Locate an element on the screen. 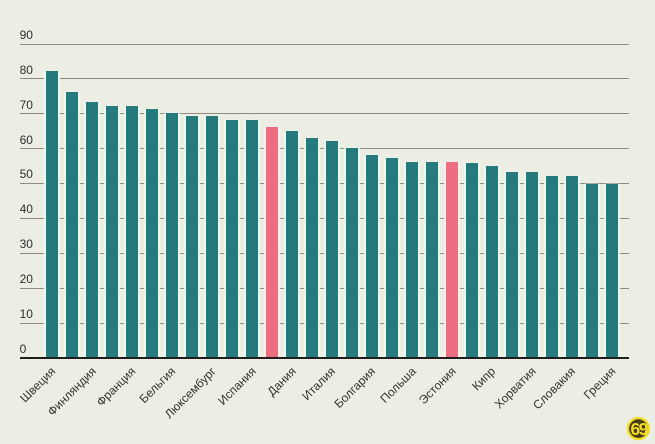 This screenshot has width=655, height=444. svg-text: 69 is located at coordinates (639, 429).